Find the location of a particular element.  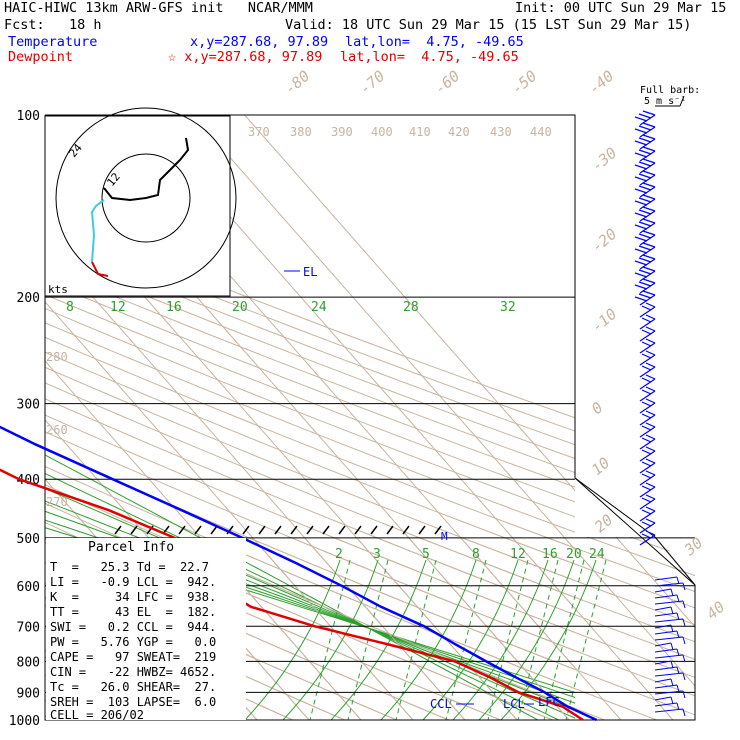

theta-label: 420 is located at coordinates (459, 132).